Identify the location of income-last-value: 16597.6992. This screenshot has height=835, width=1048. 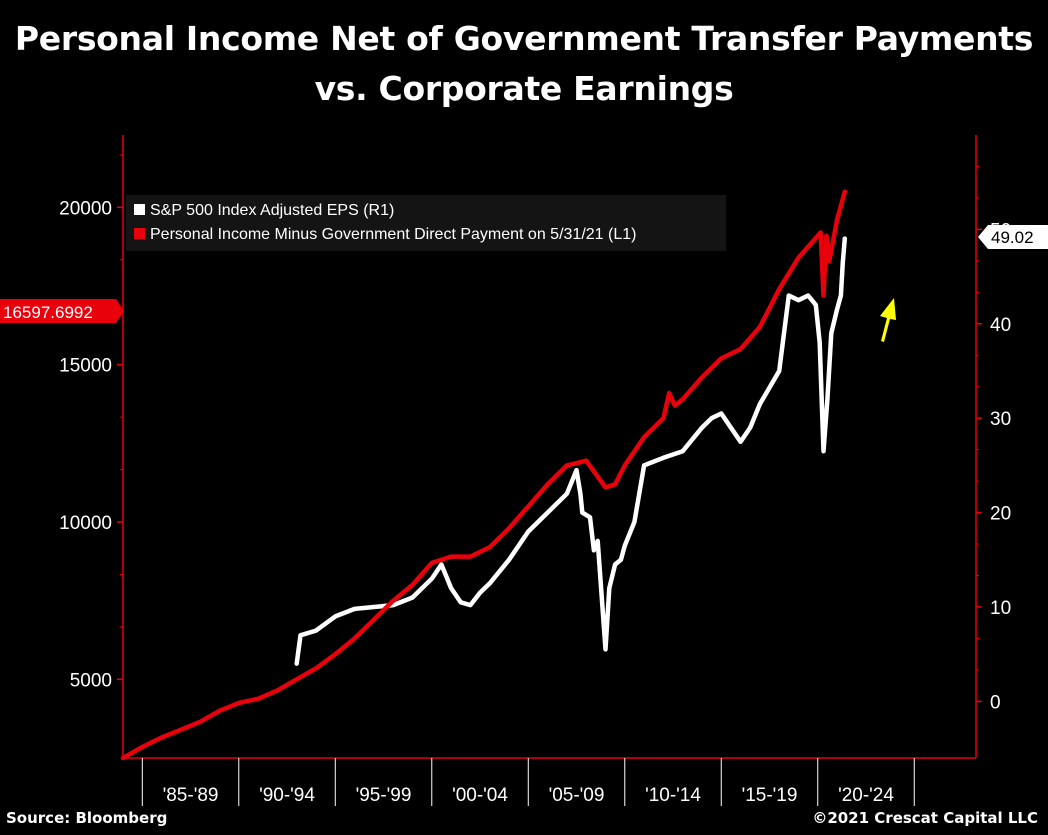
(48, 312).